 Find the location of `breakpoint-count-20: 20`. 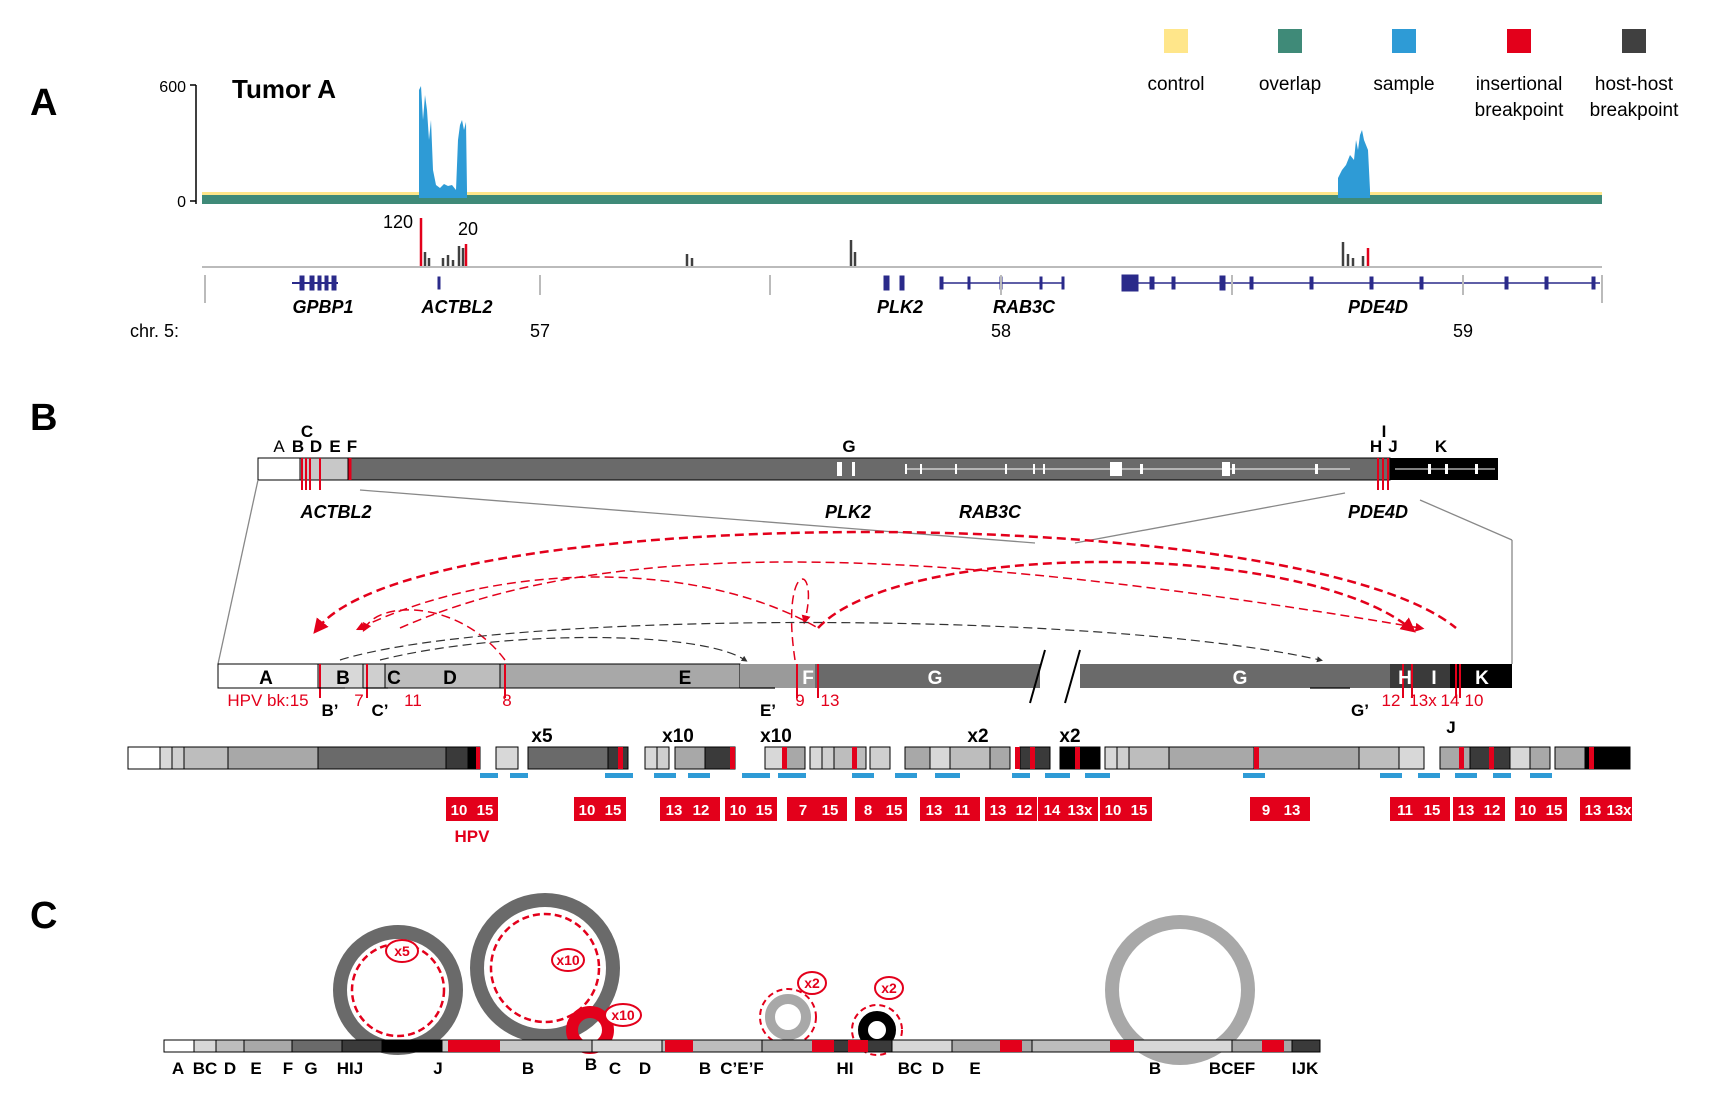

breakpoint-count-20: 20 is located at coordinates (468, 229).